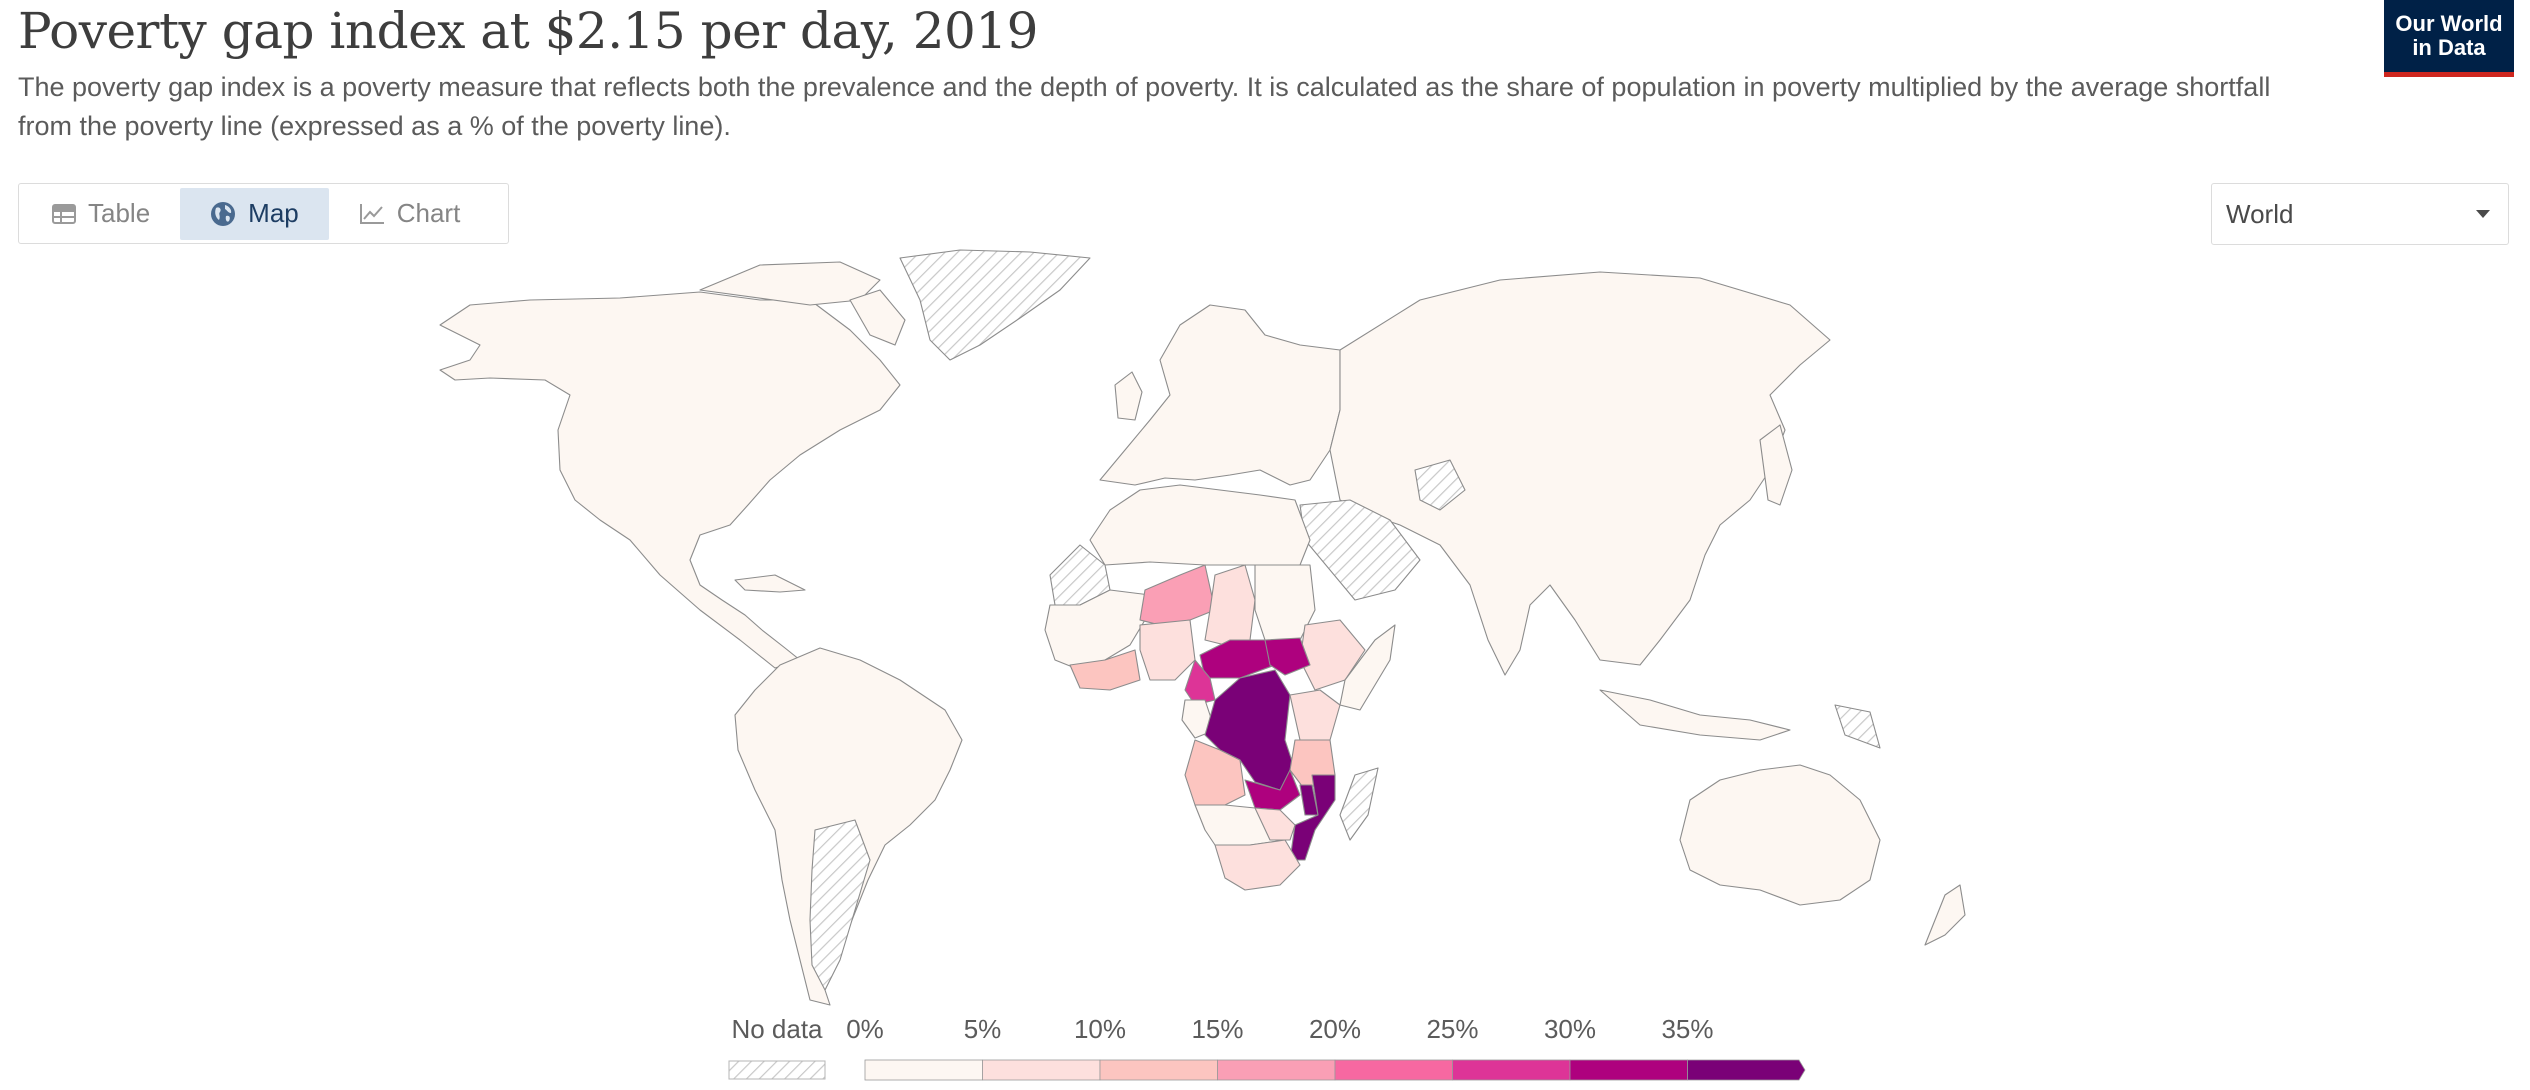 The width and height of the screenshot is (2530, 1090). Describe the element at coordinates (1215, 772) in the screenshot. I see `region-angola` at that location.